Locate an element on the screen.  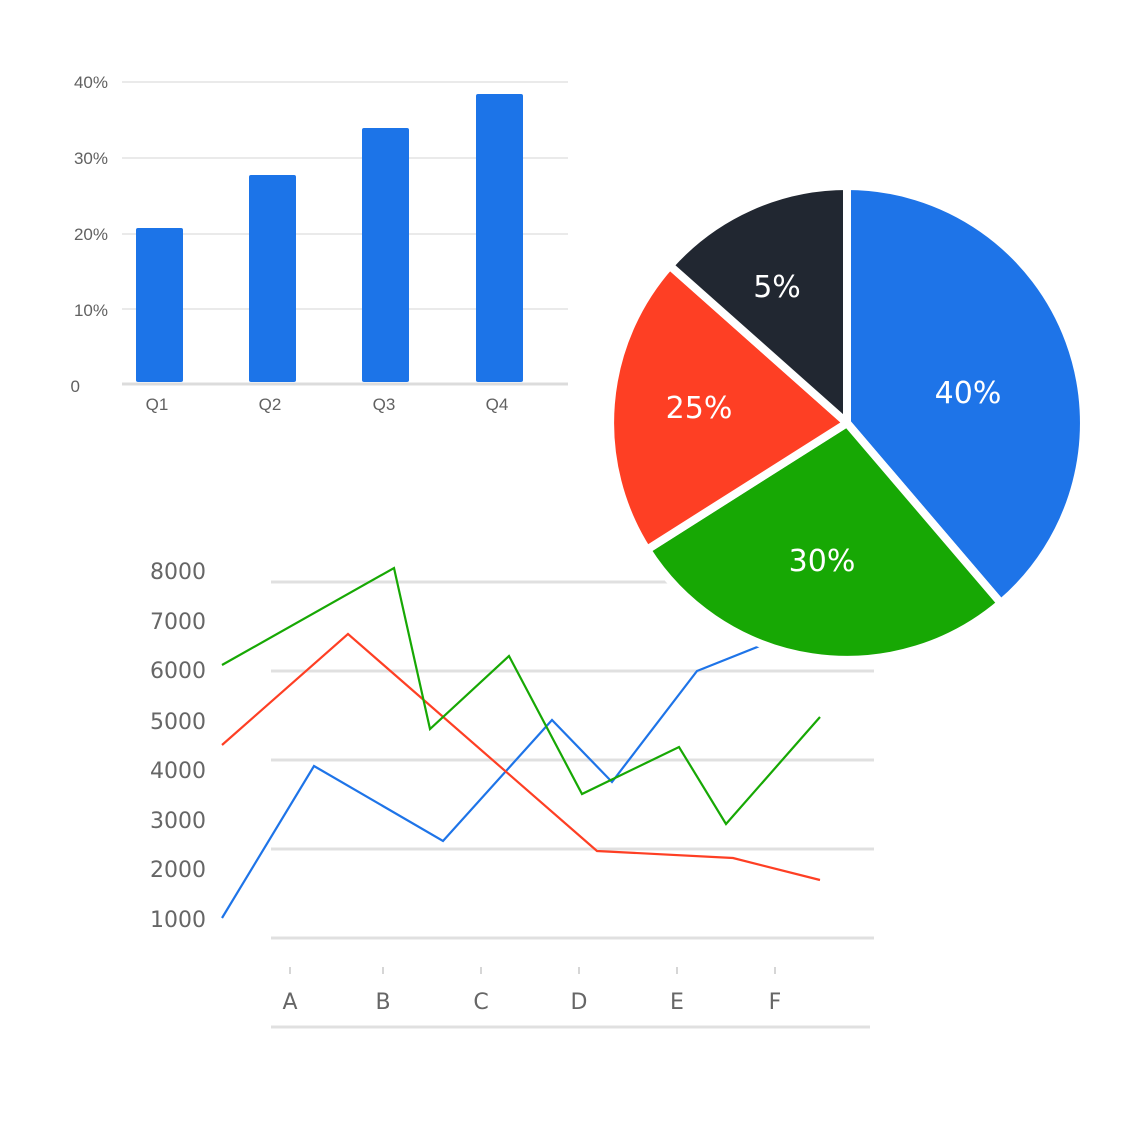
bar-q1 is located at coordinates (159, 305).